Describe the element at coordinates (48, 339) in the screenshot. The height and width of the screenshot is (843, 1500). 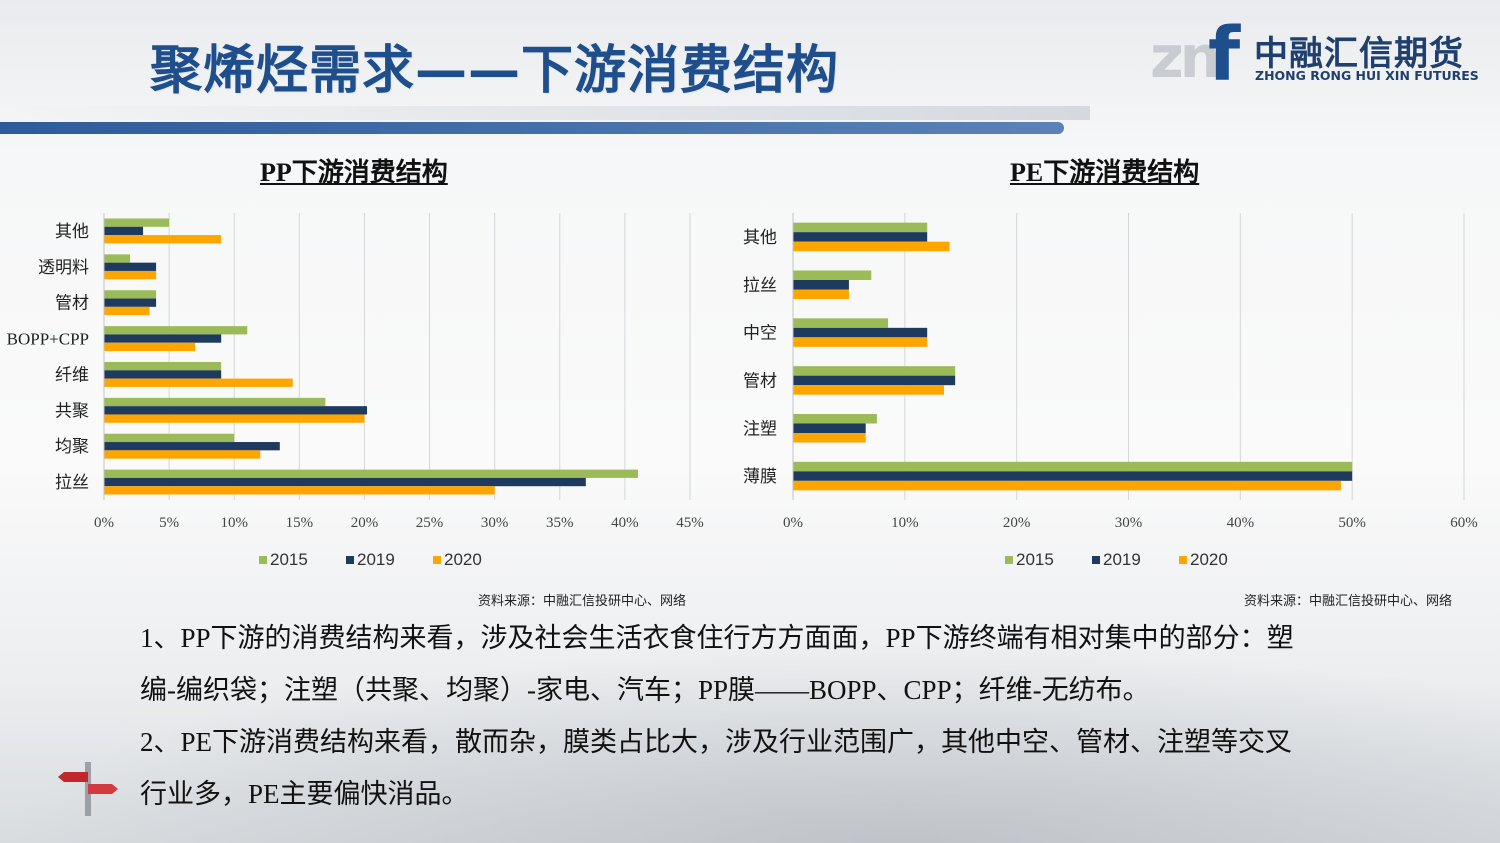
I see `category-label: BOPP+CPP` at that location.